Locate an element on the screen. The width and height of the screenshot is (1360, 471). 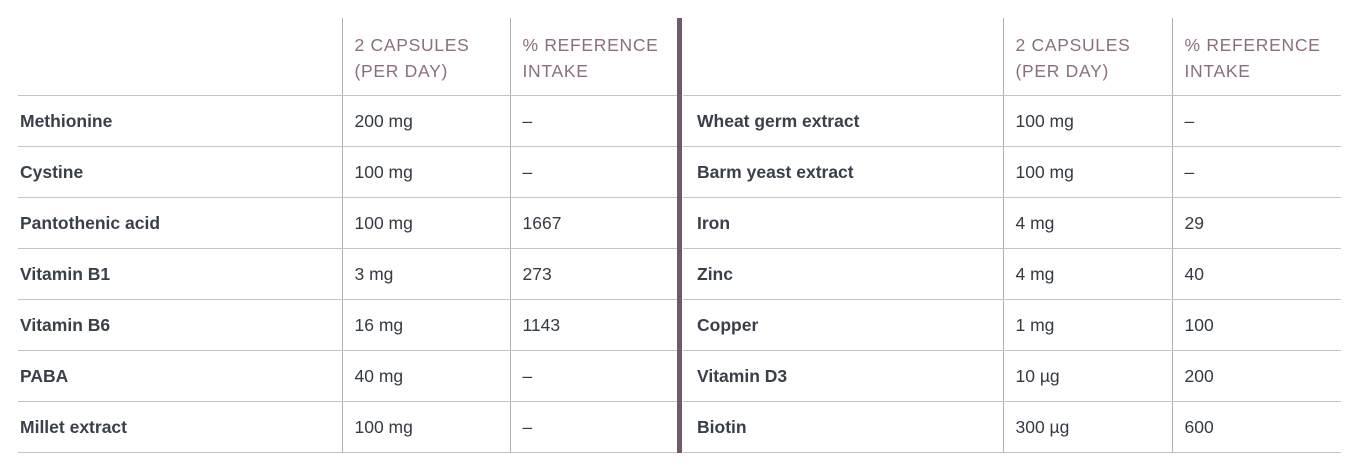
ingredient-name: Wheat germ extract is located at coordinates (843, 121).